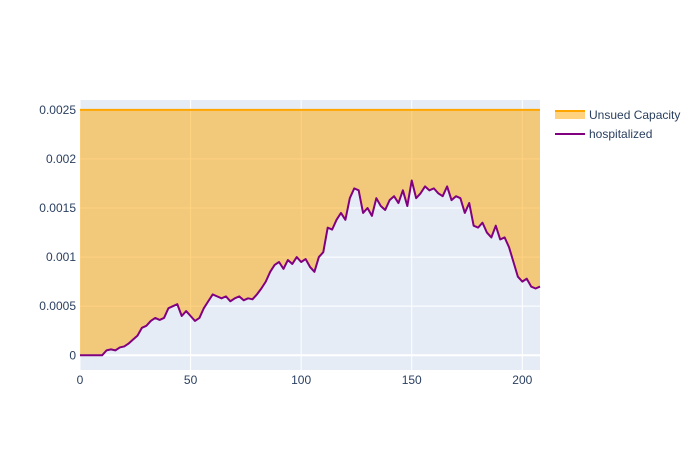  What do you see at coordinates (61, 159) in the screenshot?
I see `y-tick-label: 0.002` at bounding box center [61, 159].